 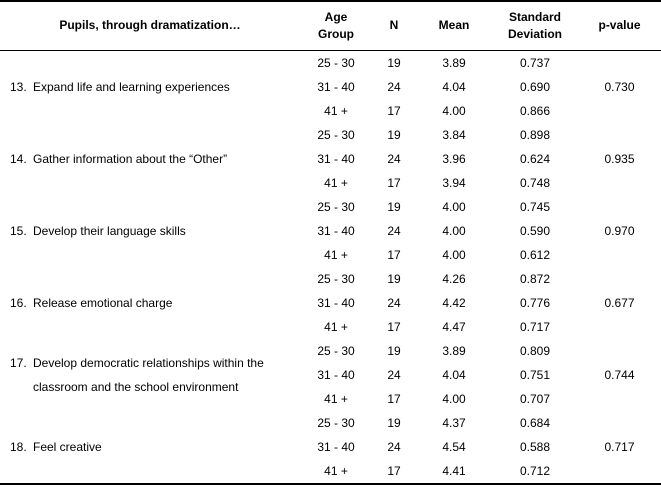 I want to click on cell-standard-deviation: 0.684, so click(x=535, y=423).